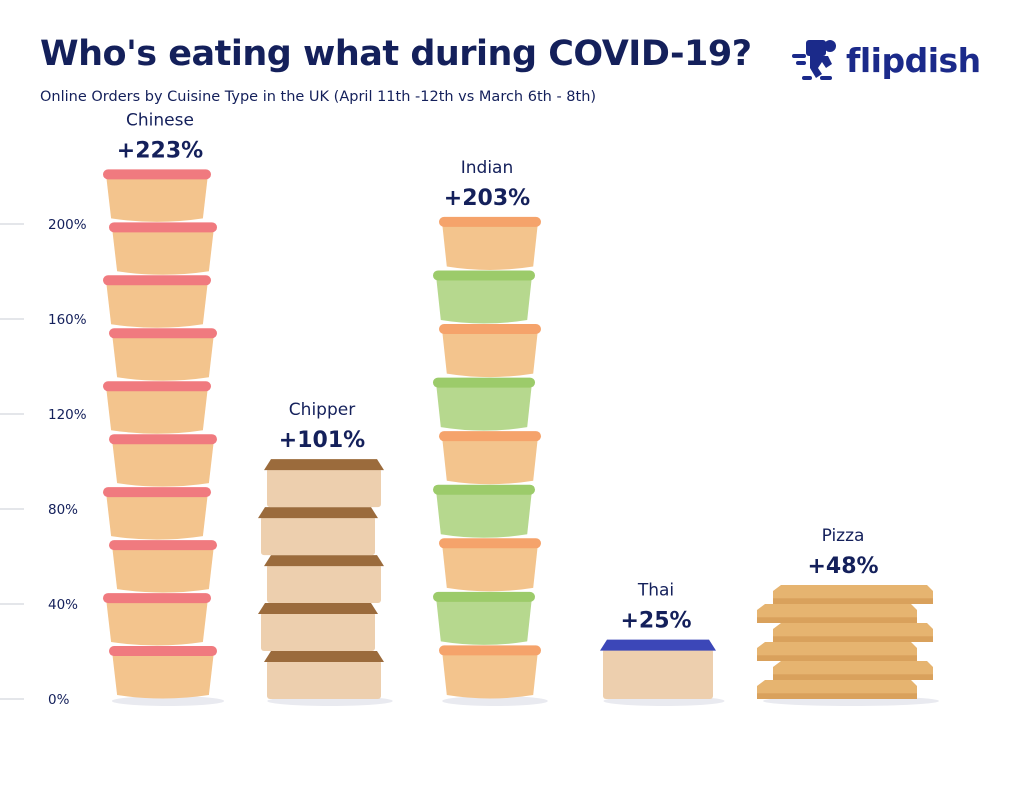 The width and height of the screenshot is (1024, 794). I want to click on value-label: +101%, so click(322, 440).